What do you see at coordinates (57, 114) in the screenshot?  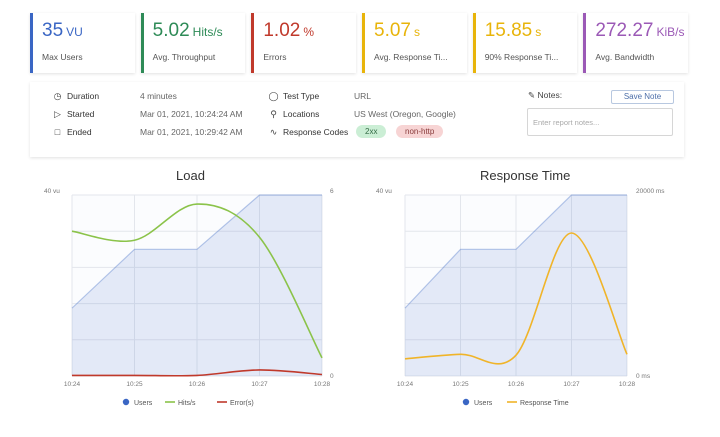 I see `play-icon: ▷` at bounding box center [57, 114].